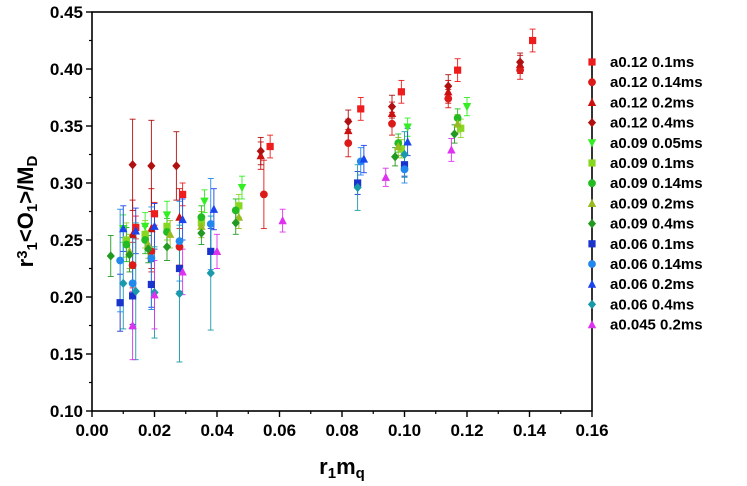 This screenshot has width=747, height=486. What do you see at coordinates (66, 69) in the screenshot?
I see `y-tick-label: 0.40` at bounding box center [66, 69].